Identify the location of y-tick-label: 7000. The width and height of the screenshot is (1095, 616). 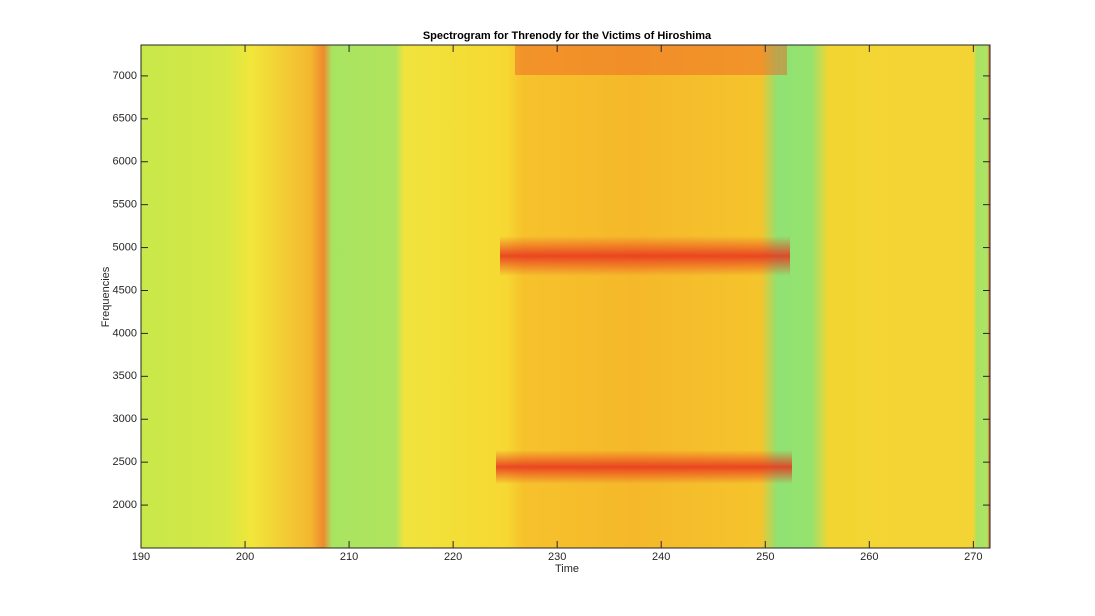
(125, 76).